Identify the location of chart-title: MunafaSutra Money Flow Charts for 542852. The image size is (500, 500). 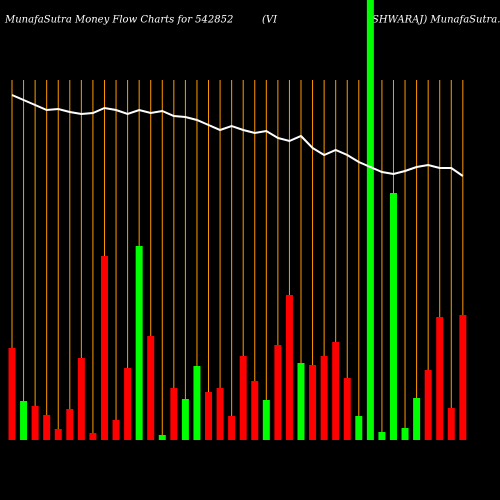
(118, 20).